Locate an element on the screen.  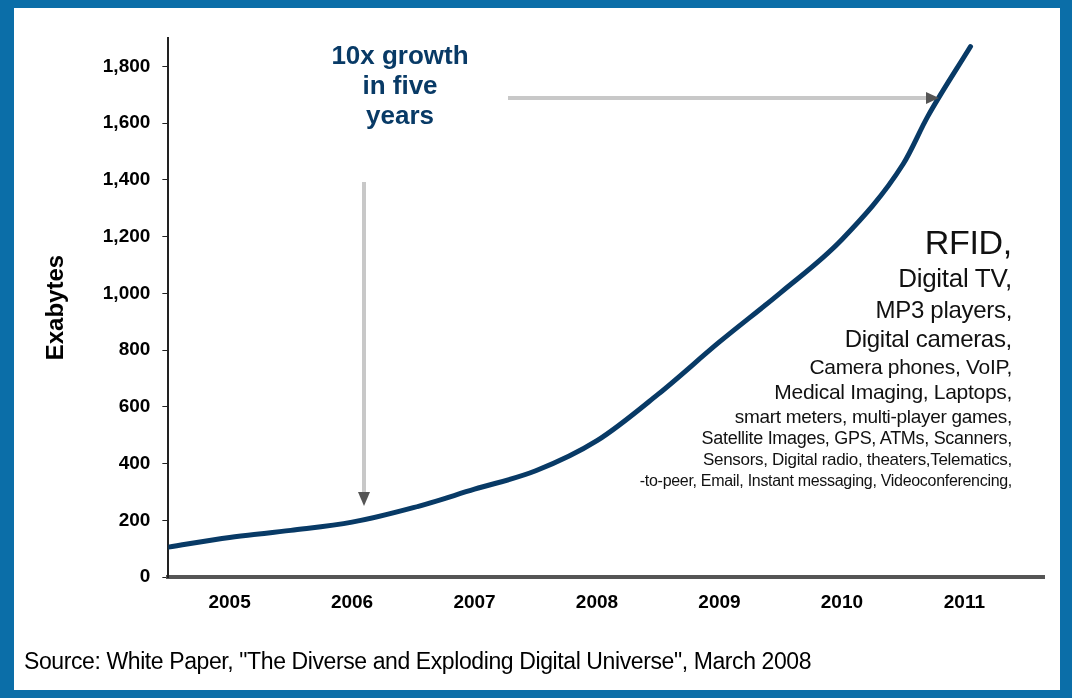
x-tick-label: 2005 is located at coordinates (230, 601).